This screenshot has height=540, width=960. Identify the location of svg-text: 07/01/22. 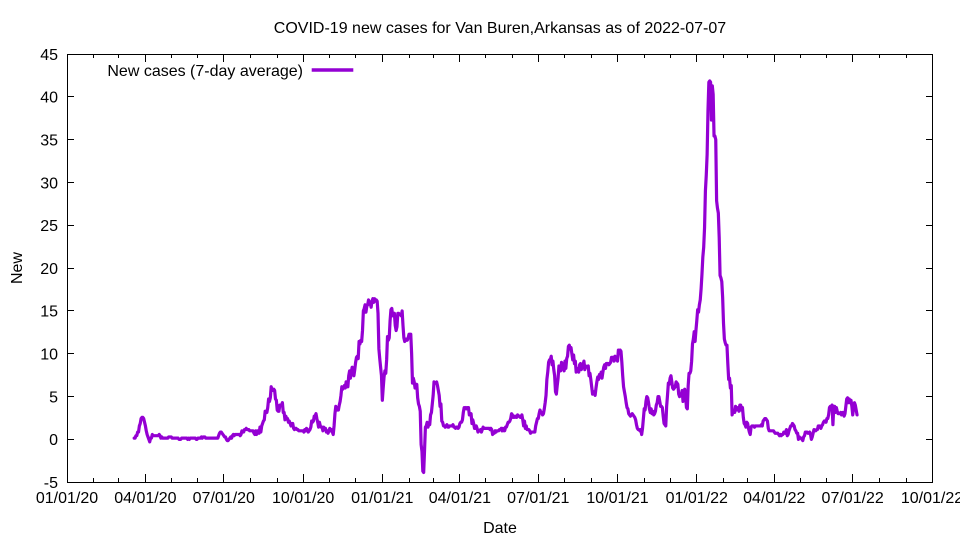
(853, 498).